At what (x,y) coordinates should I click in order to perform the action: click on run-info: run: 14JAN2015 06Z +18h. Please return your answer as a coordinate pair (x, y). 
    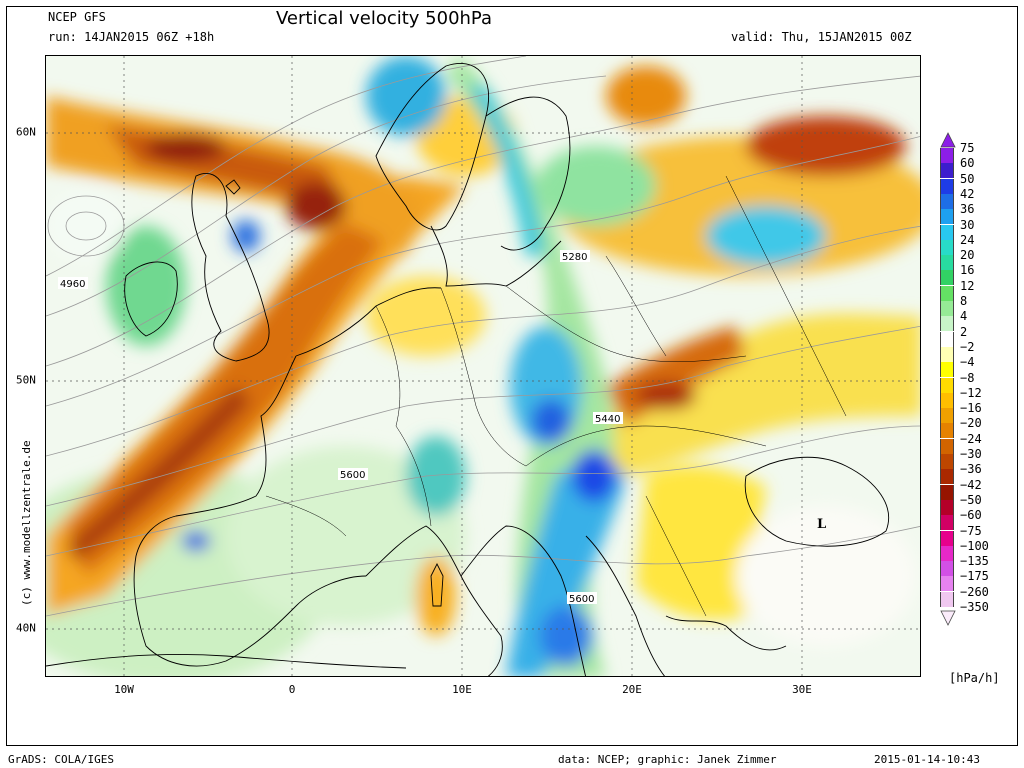
    Looking at the image, I should click on (131, 37).